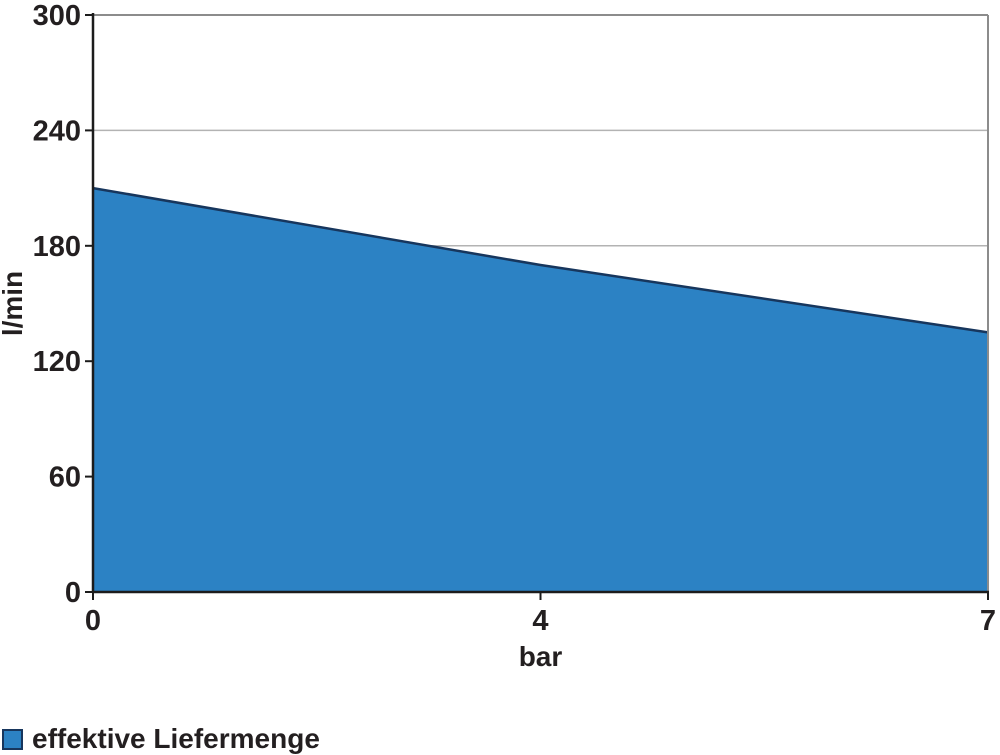 This screenshot has width=1000, height=755. I want to click on x-tick-label: 7, so click(988, 621).